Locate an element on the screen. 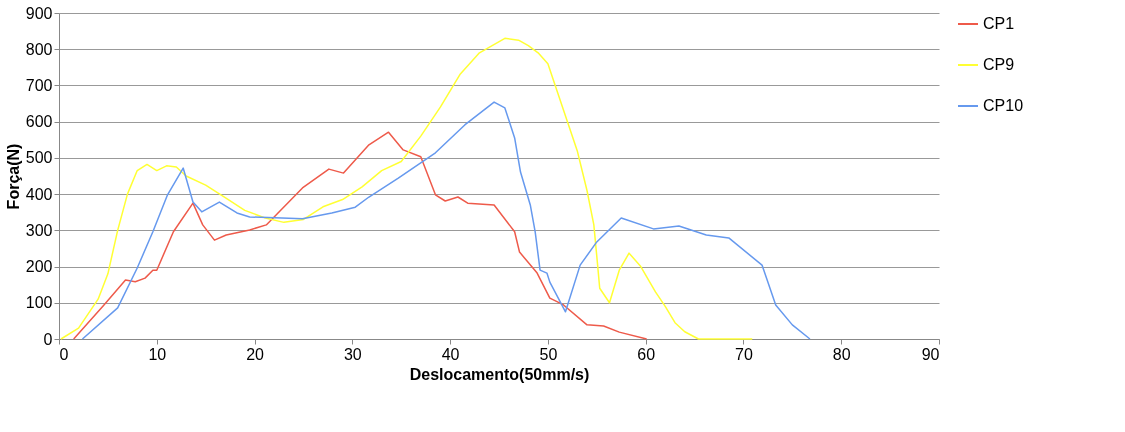 The width and height of the screenshot is (1125, 432). x-tick-label: 40 is located at coordinates (450, 354).